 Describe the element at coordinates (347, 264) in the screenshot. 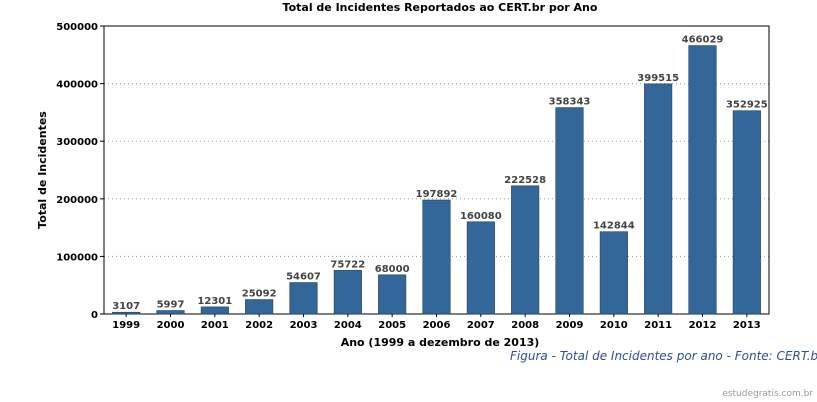

I see `data-label: 75722` at that location.